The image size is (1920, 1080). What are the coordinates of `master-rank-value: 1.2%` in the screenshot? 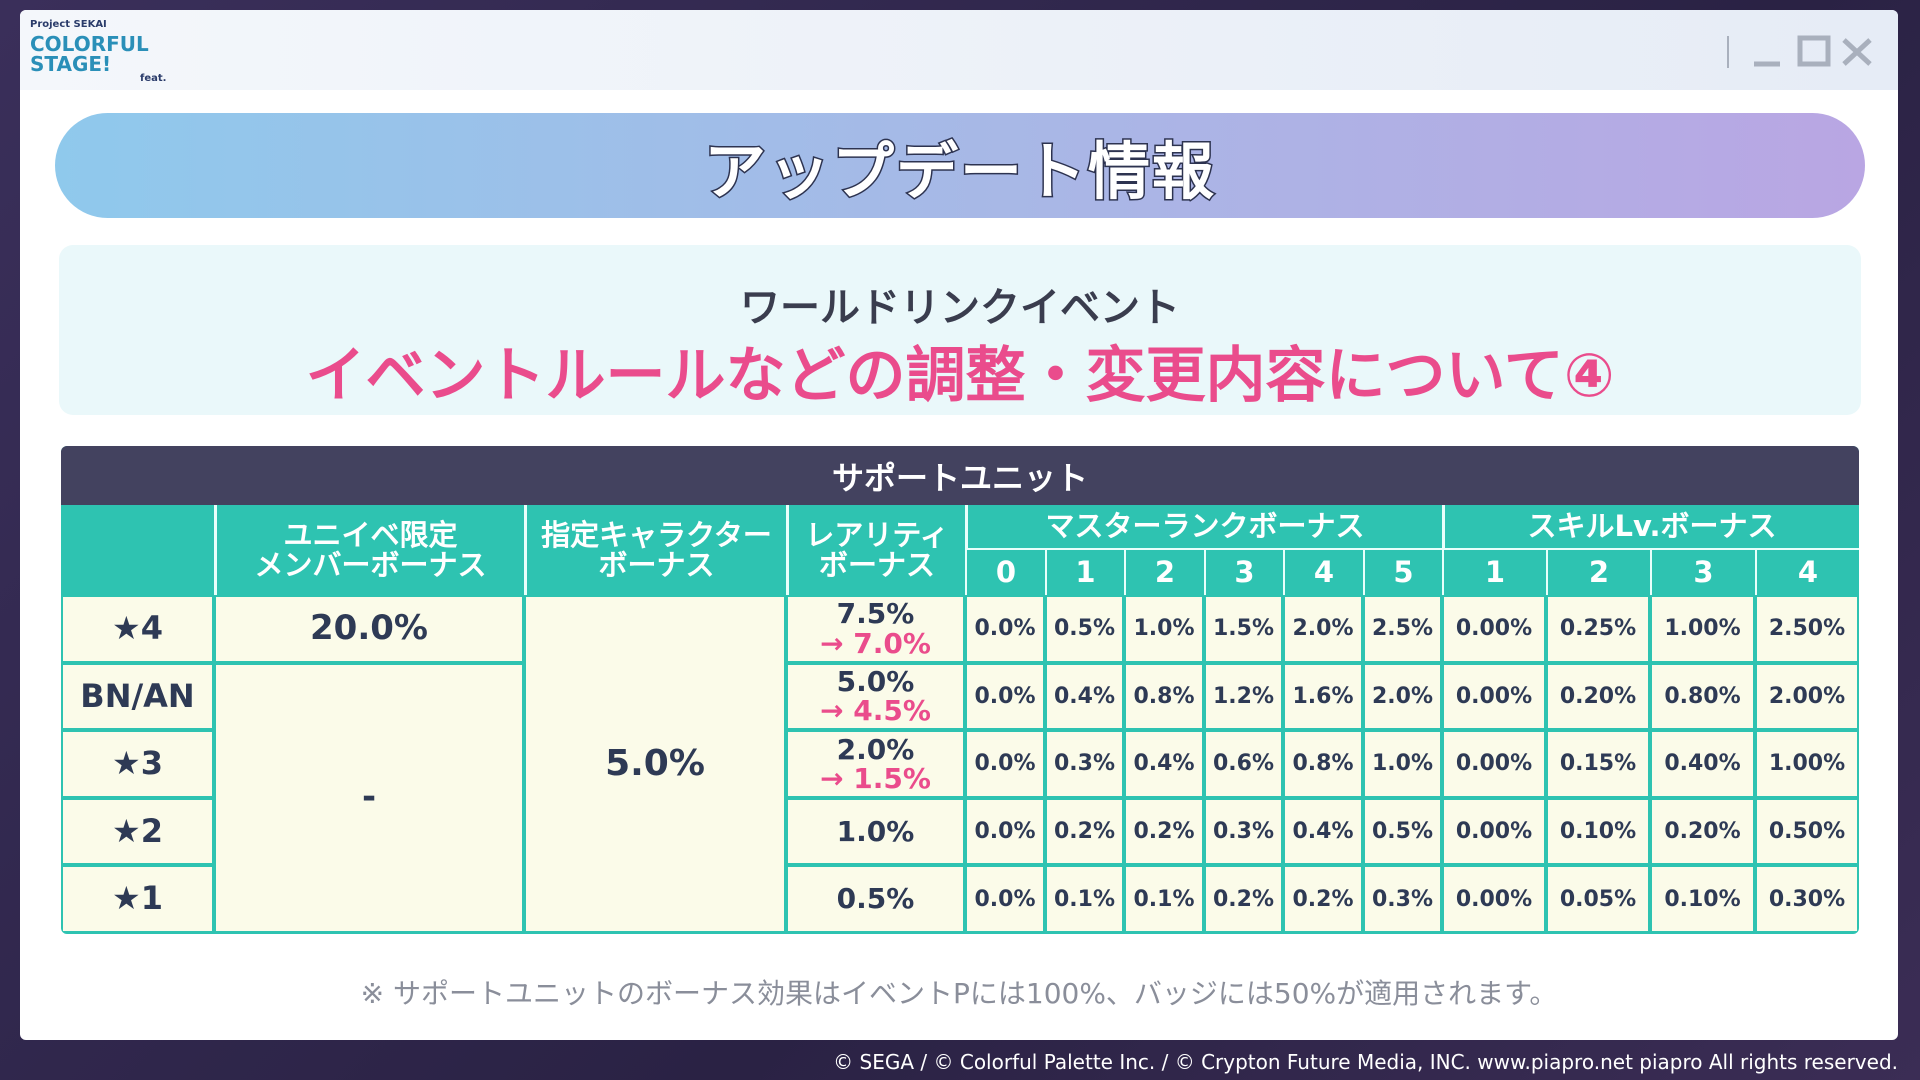 It's located at (1243, 696).